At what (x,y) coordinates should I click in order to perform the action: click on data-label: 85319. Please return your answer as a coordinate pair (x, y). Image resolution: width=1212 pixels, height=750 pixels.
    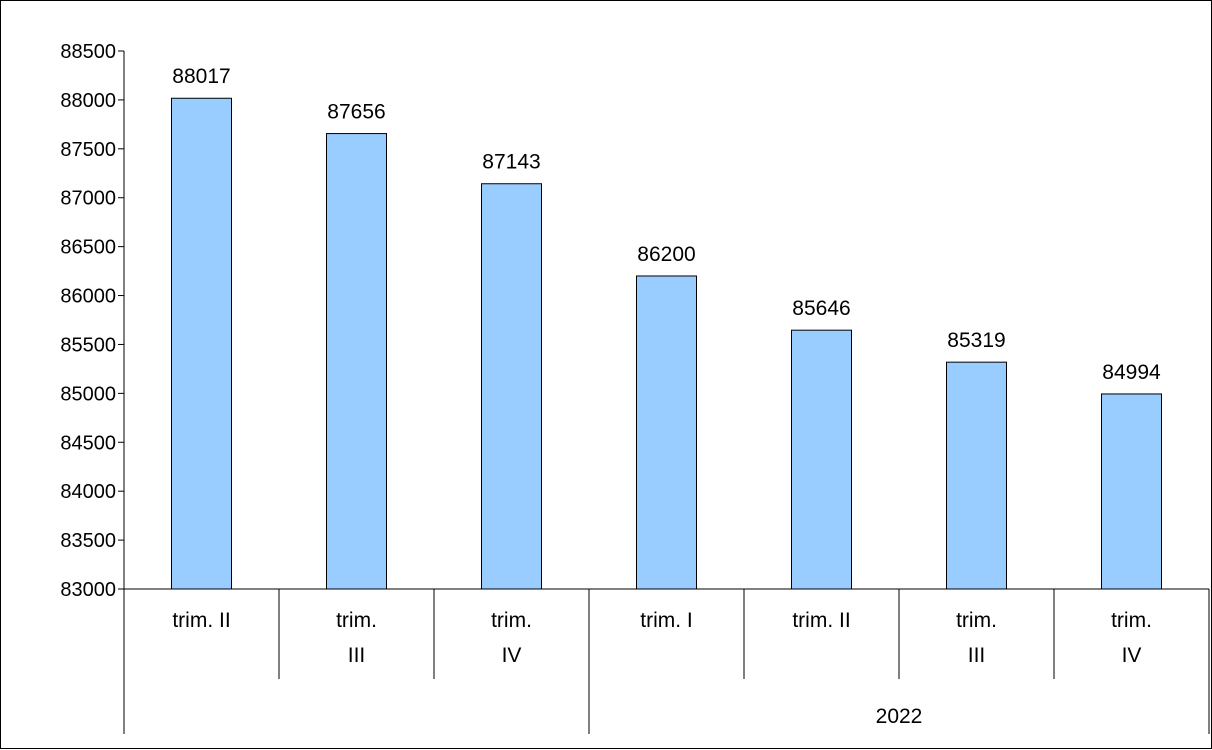
    Looking at the image, I should click on (976, 340).